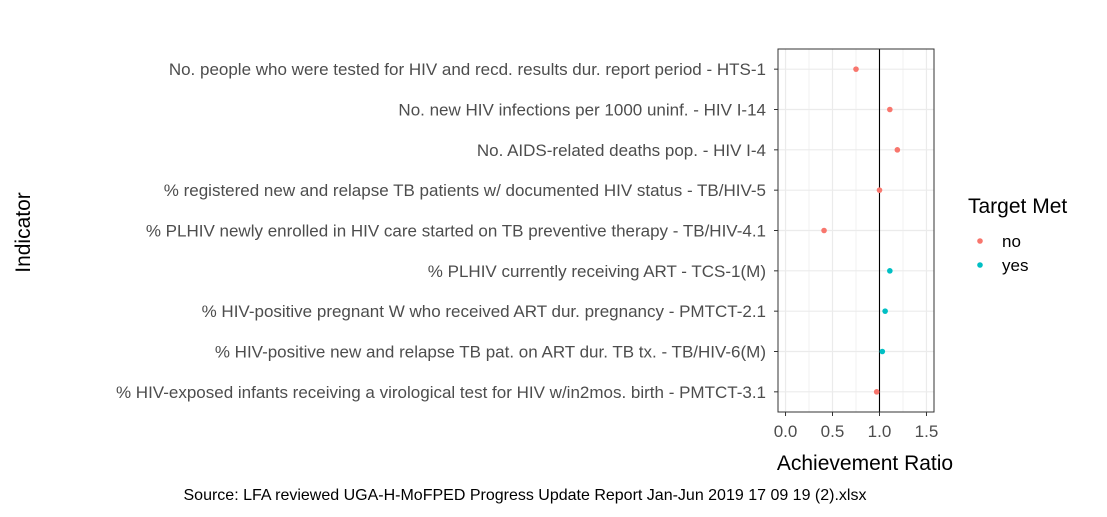  I want to click on x-tick-label: 0.0, so click(786, 431).